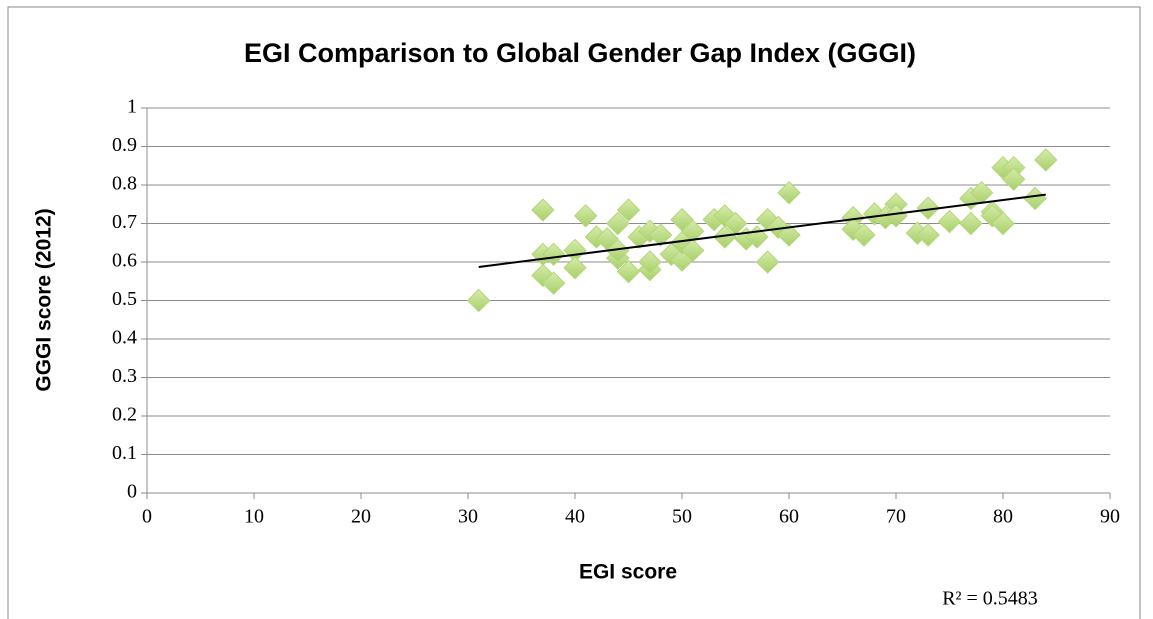 This screenshot has height=619, width=1153. I want to click on y-axis-title: GGGI score (2012), so click(44, 299).